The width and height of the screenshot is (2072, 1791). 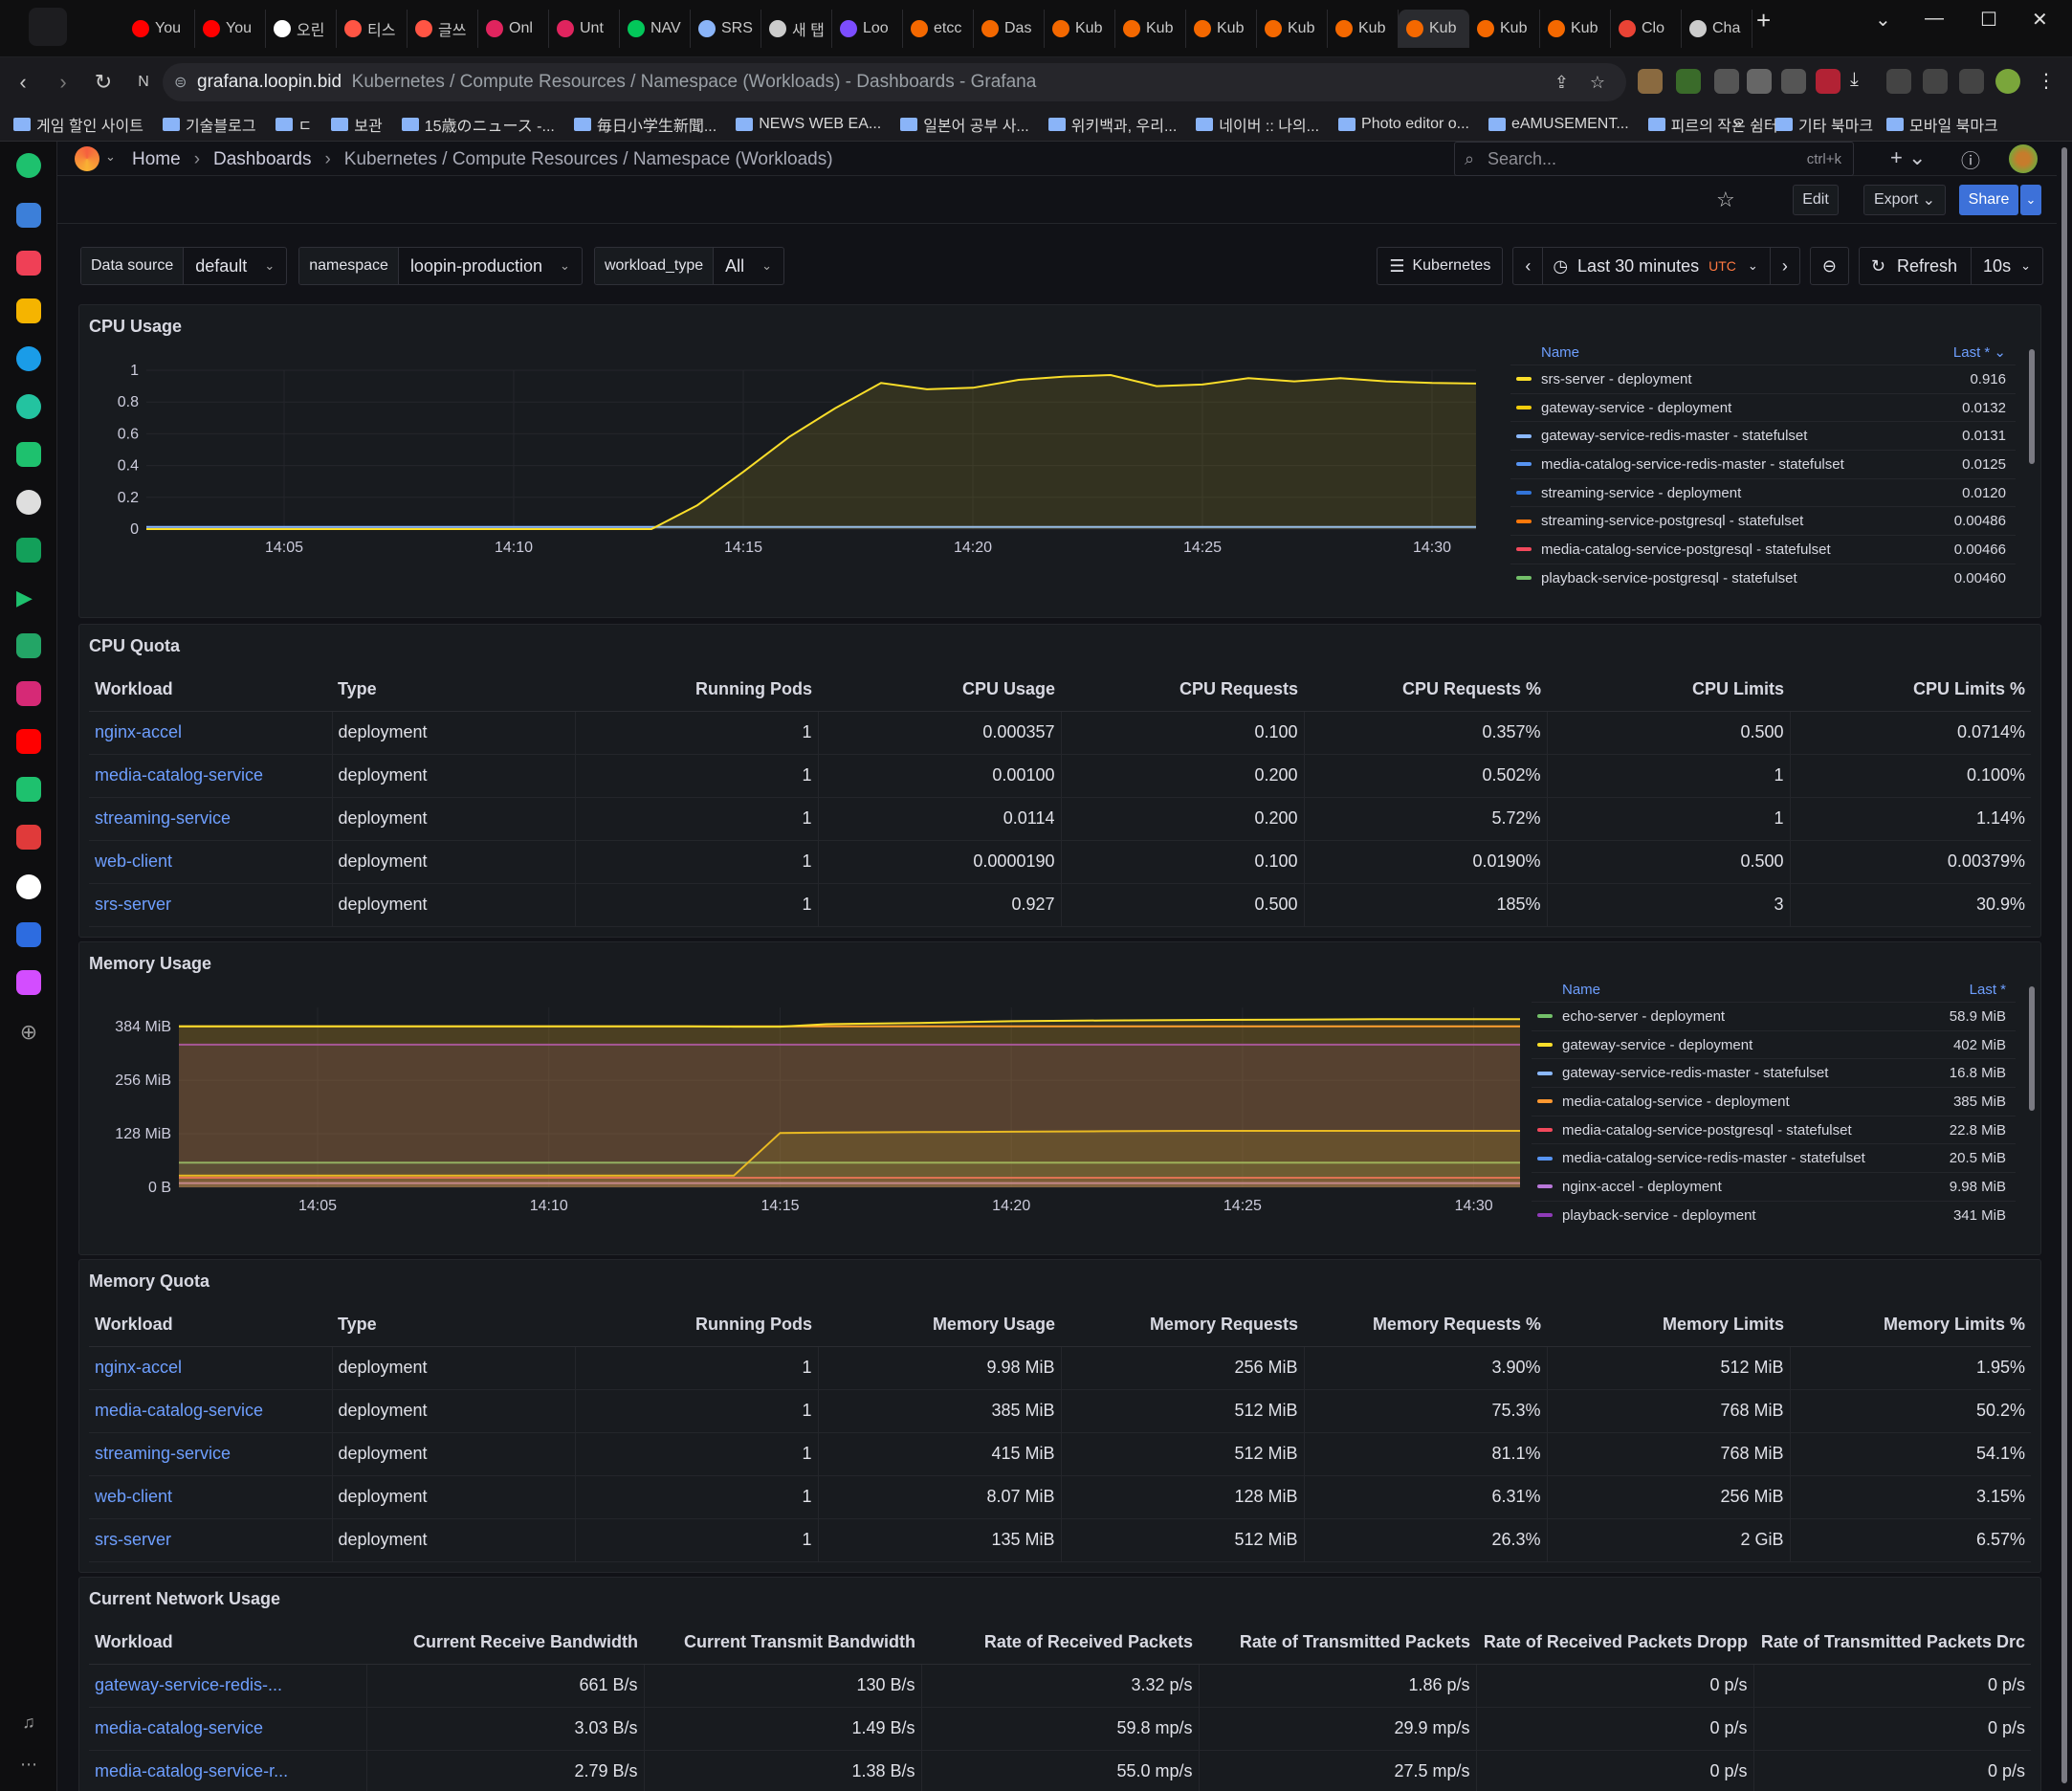 I want to click on workload-type-variable: workload_type All ⌄, so click(x=689, y=266).